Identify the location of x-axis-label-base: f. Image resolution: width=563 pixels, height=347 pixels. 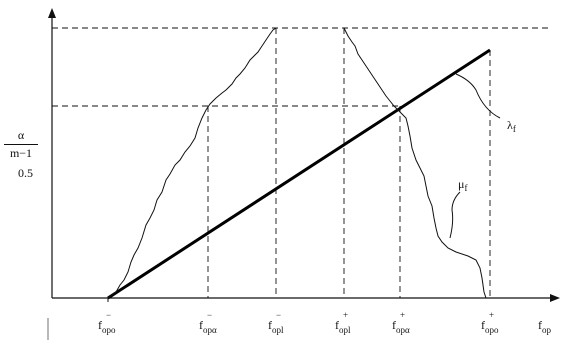
(540, 325).